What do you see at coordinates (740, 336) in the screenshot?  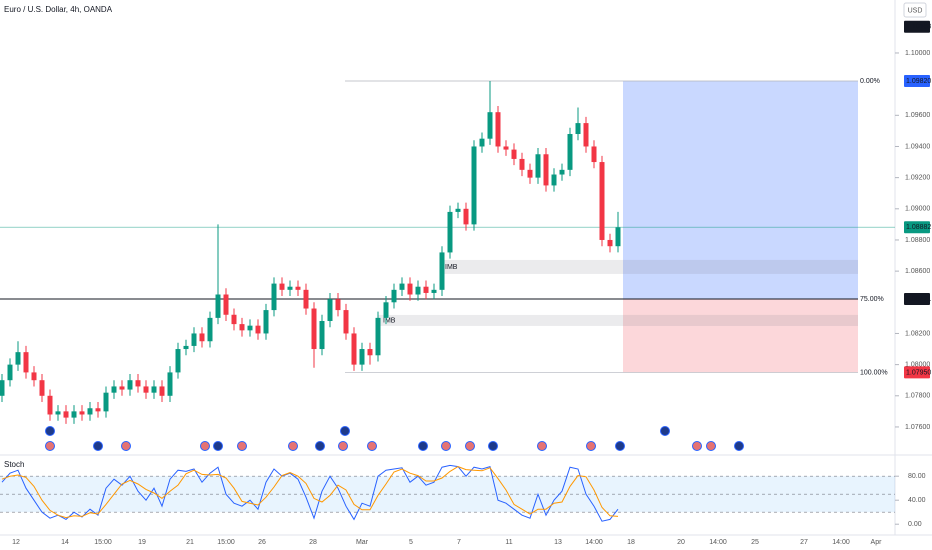 I see `stop-zone` at bounding box center [740, 336].